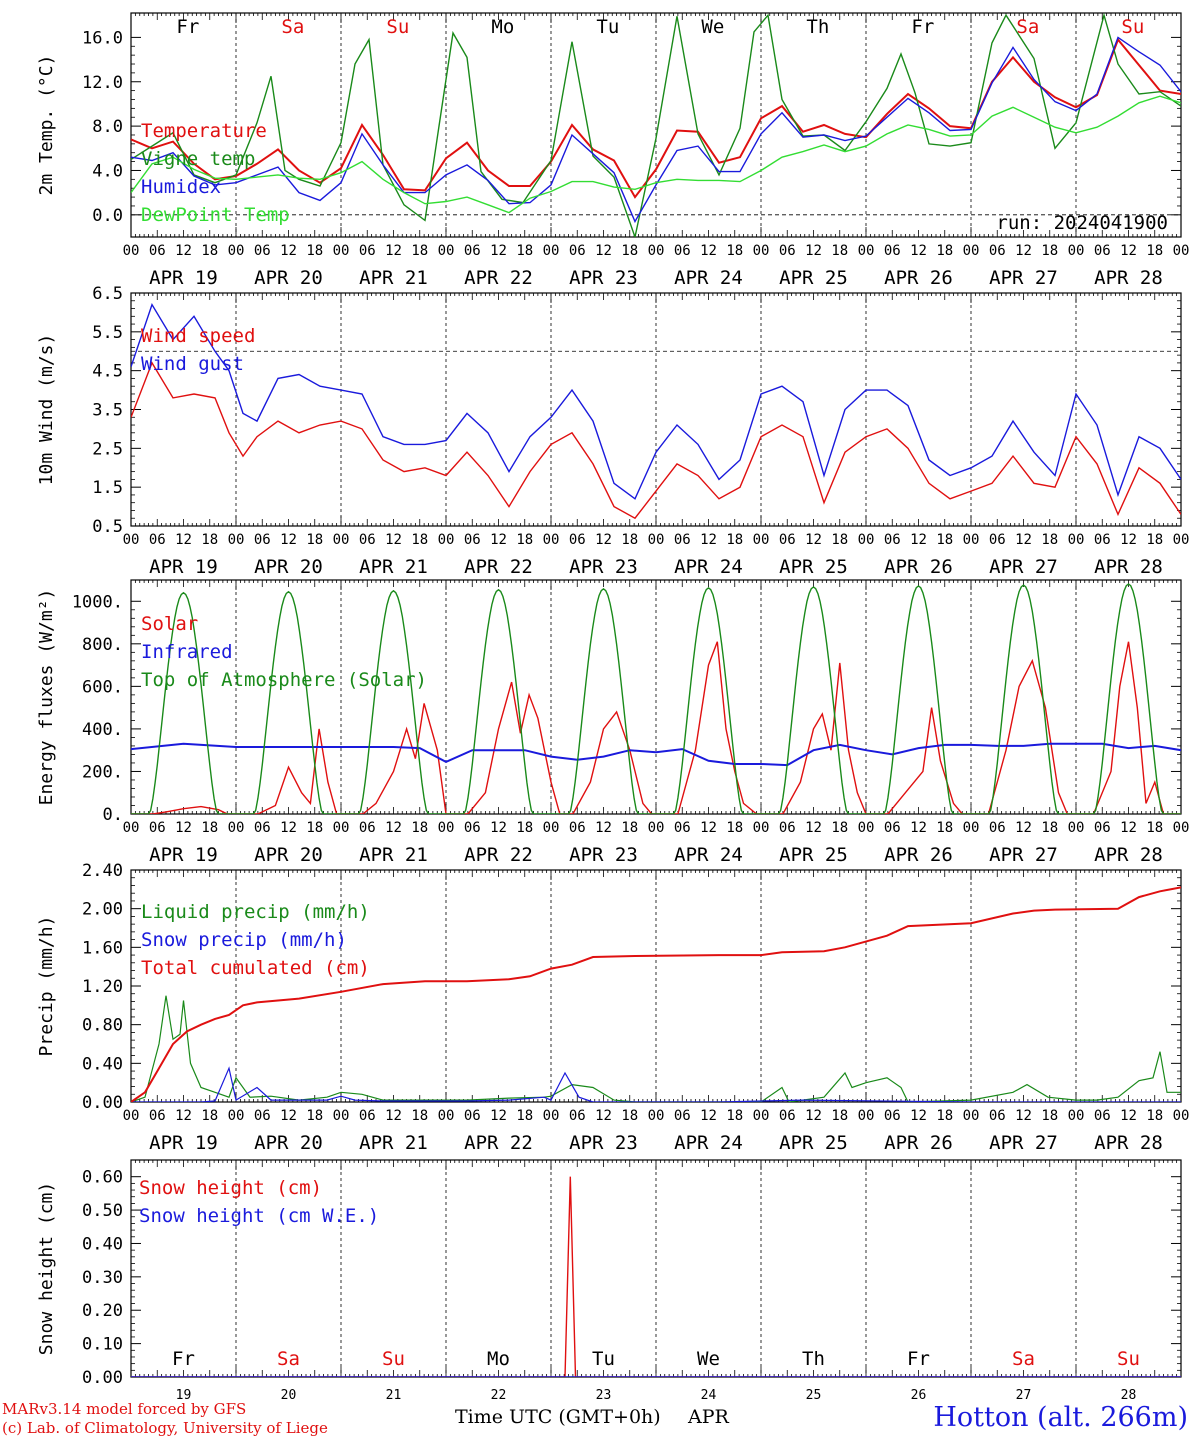  Describe the element at coordinates (107, 127) in the screenshot. I see `y-tick-label: 8.0` at that location.